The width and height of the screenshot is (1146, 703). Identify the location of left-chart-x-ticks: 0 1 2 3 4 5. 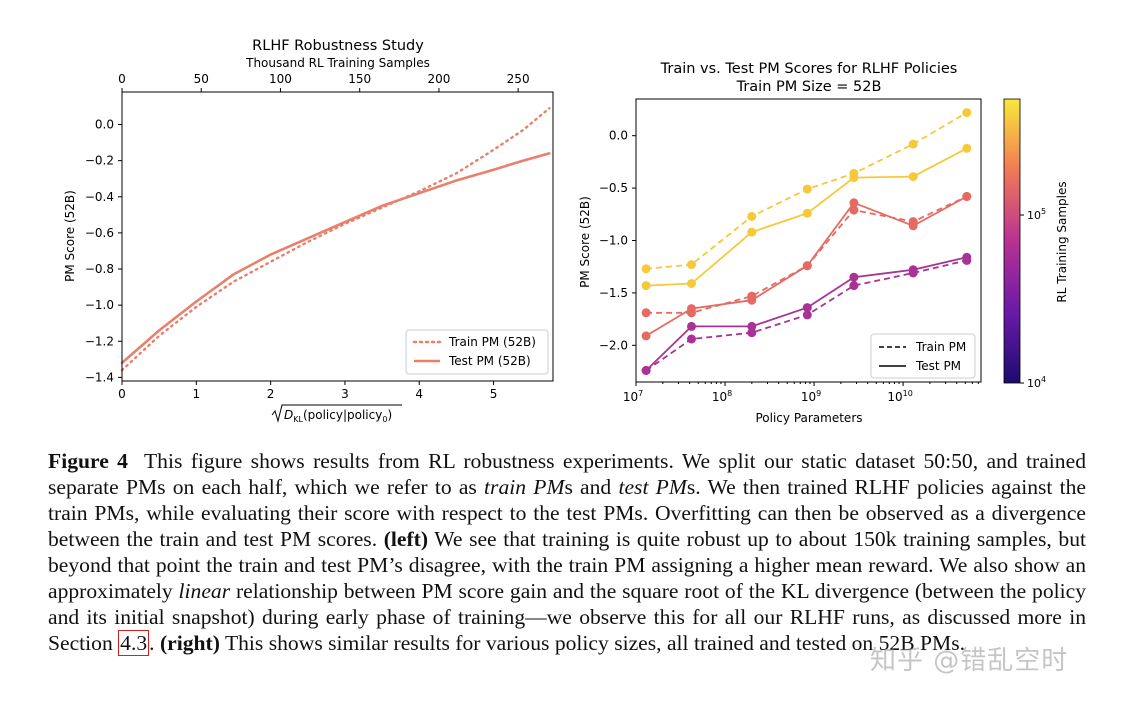
(307, 391).